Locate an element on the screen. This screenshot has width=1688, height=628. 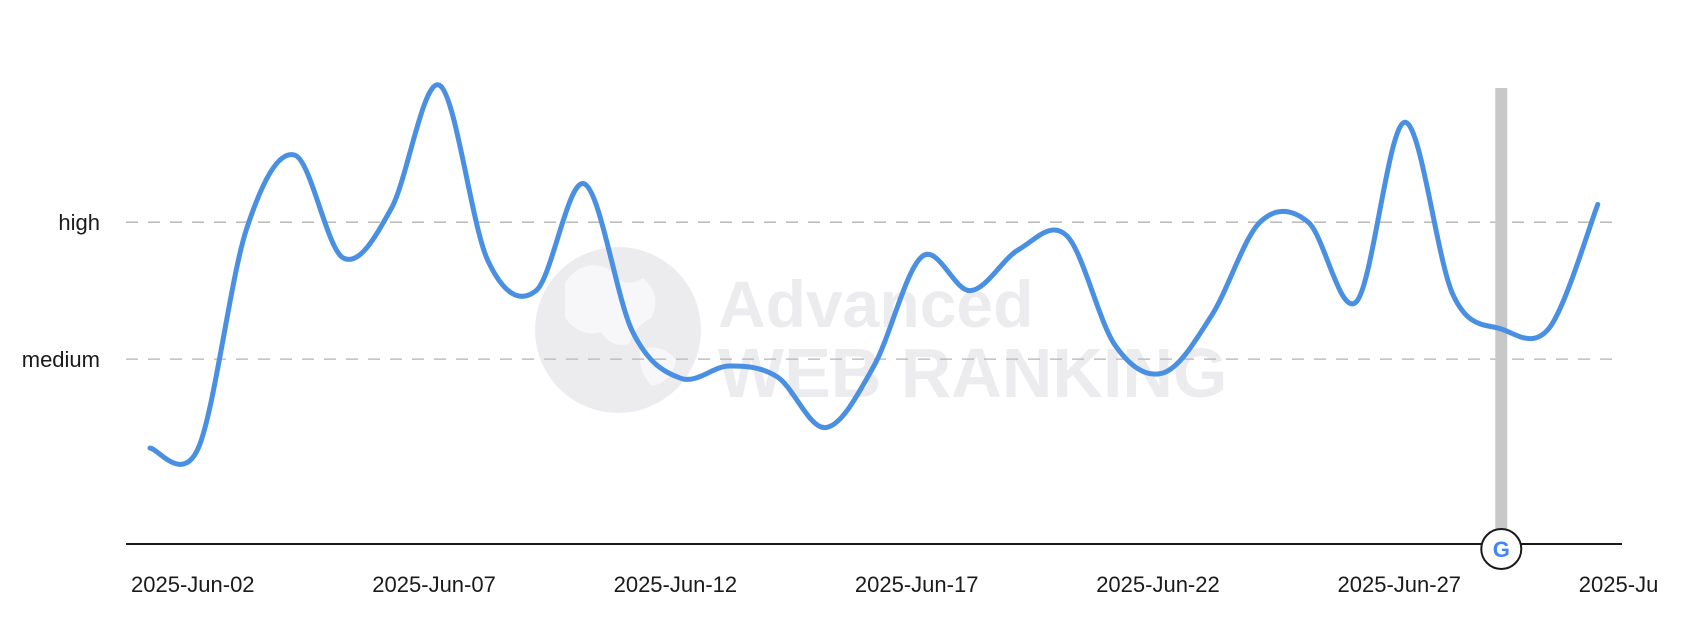
google-update-marker: G is located at coordinates (1501, 549).